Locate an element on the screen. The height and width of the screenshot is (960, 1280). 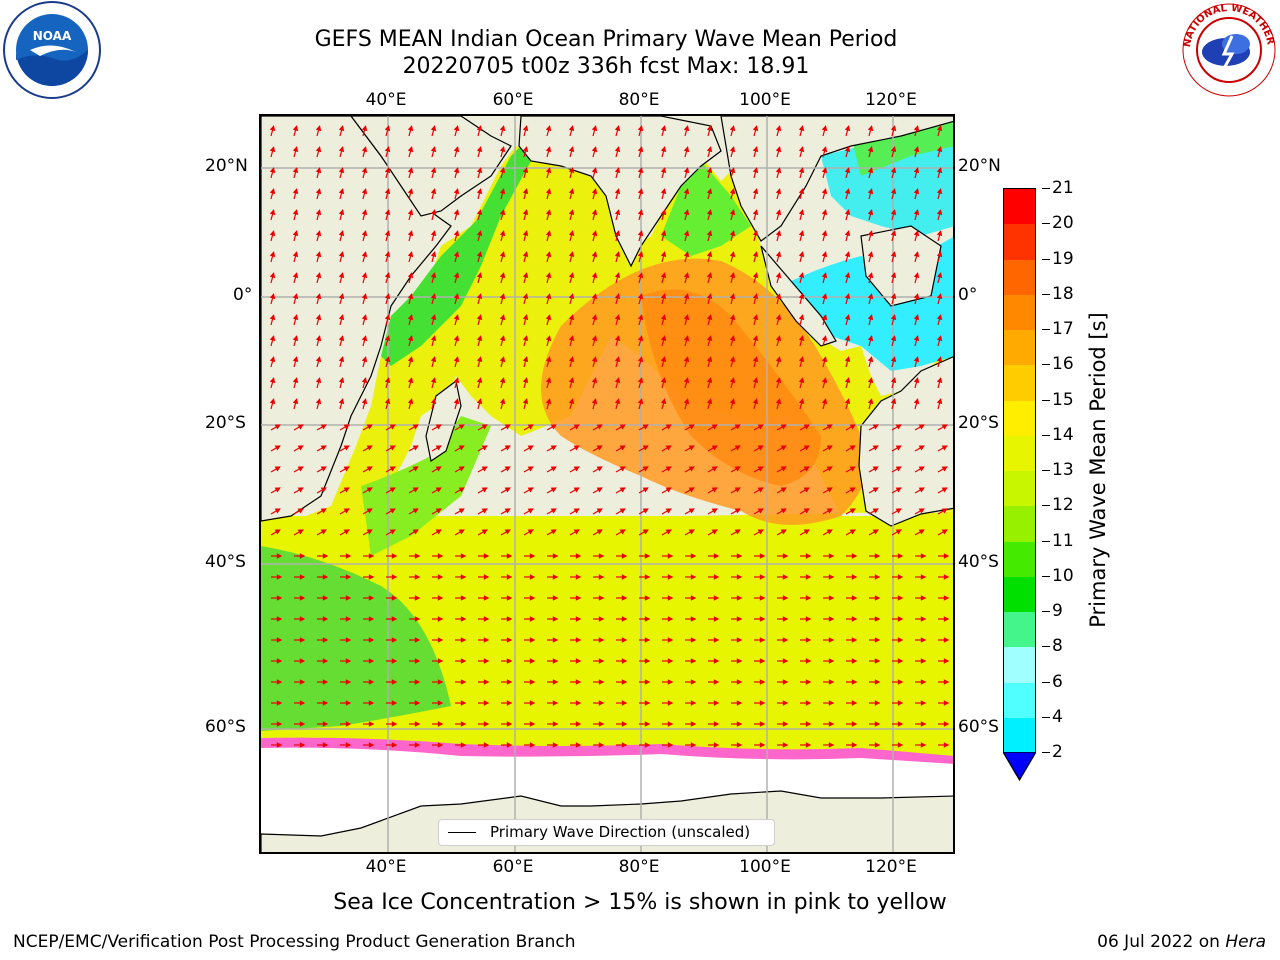
colorbar-tick-label: 9 is located at coordinates (1057, 611).